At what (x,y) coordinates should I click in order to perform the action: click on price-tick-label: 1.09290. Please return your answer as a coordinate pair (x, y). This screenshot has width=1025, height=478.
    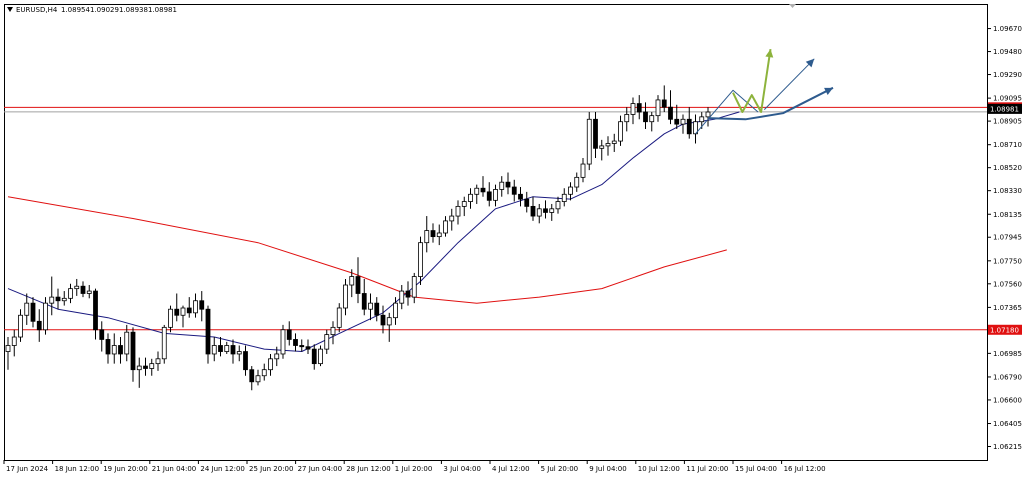
    Looking at the image, I should click on (1007, 75).